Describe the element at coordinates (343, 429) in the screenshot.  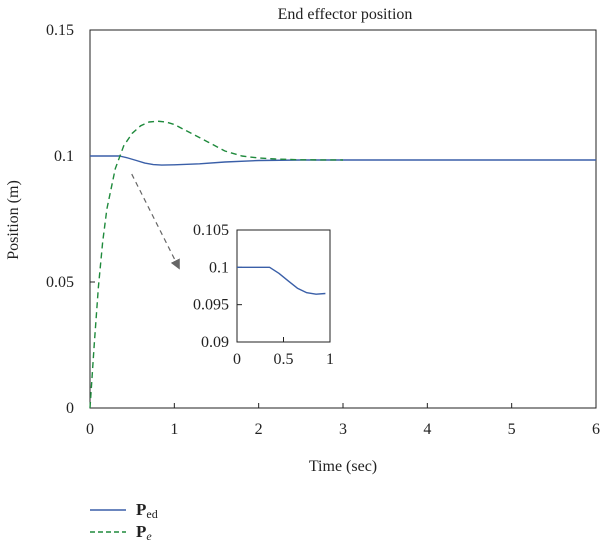
I see `main-x-tick-label: 3` at that location.